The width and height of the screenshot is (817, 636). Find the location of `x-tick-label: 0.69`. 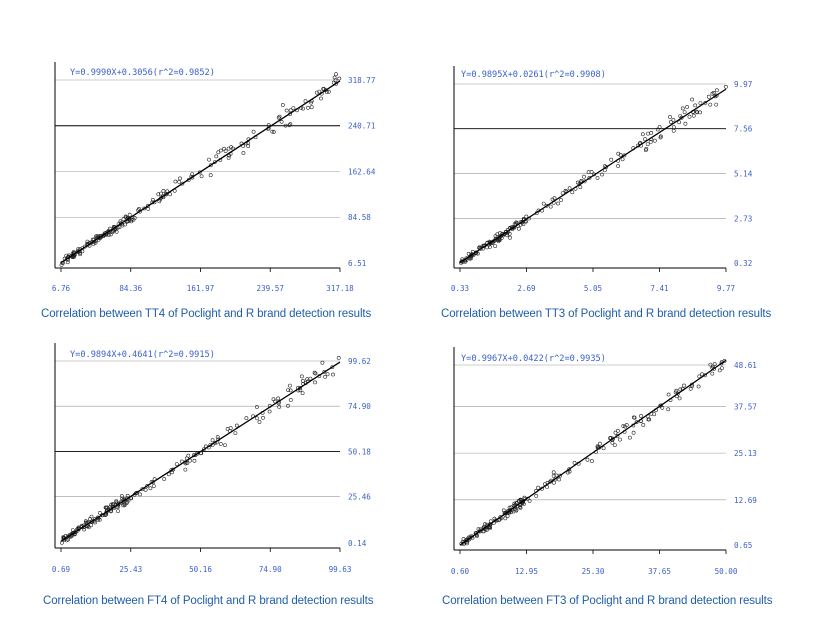

x-tick-label: 0.69 is located at coordinates (61, 569).